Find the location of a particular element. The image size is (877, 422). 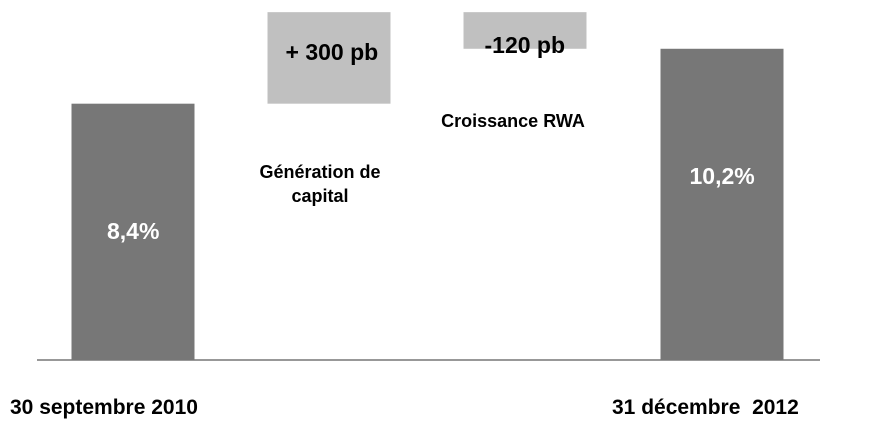

category-label: 31 décembre 2012 is located at coordinates (705, 407).